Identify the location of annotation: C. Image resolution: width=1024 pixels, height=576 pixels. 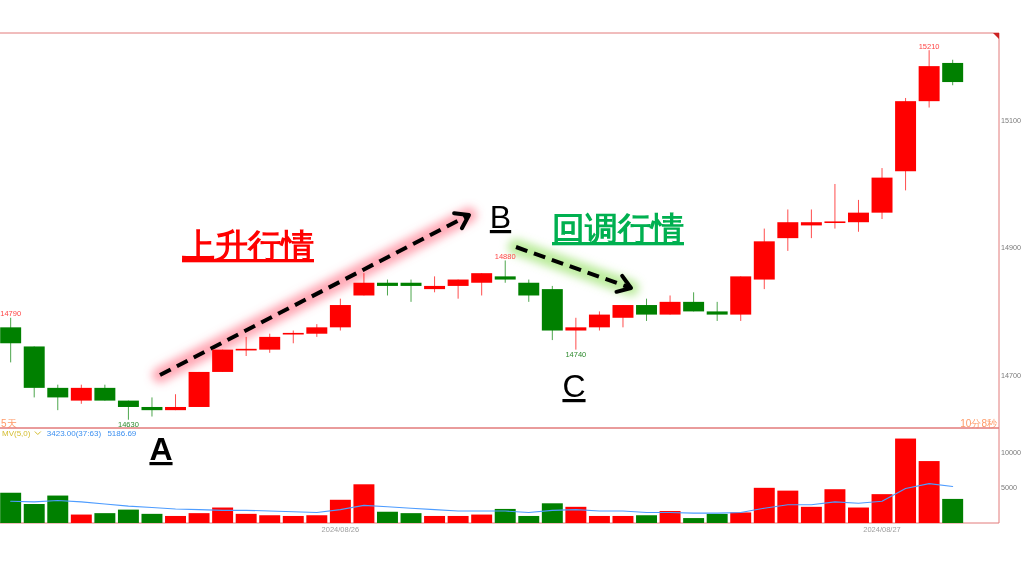
(574, 386).